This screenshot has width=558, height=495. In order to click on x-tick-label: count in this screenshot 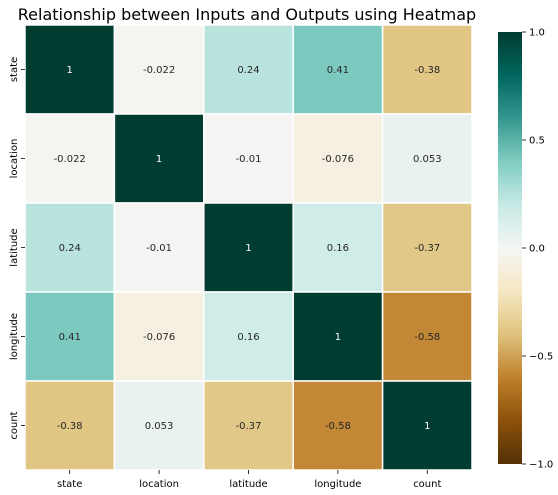, I will do `click(427, 484)`.